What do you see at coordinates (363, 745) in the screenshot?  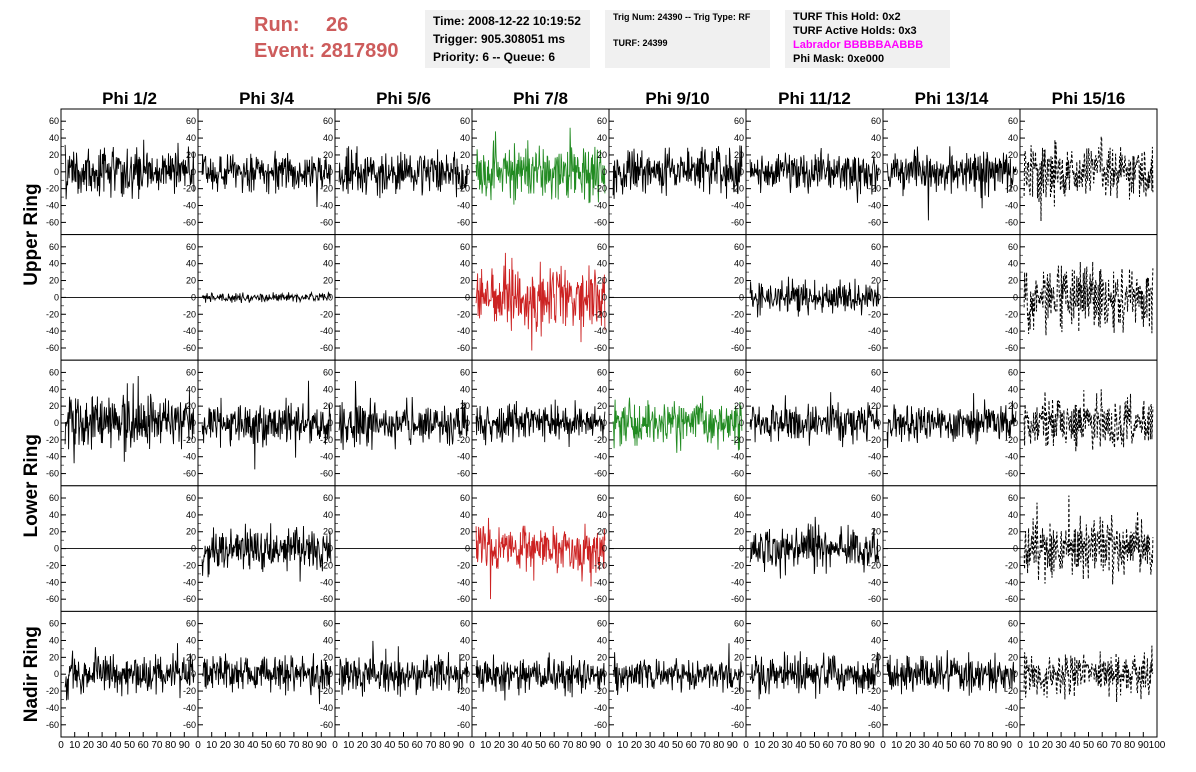 I see `x-tick-label: 20` at bounding box center [363, 745].